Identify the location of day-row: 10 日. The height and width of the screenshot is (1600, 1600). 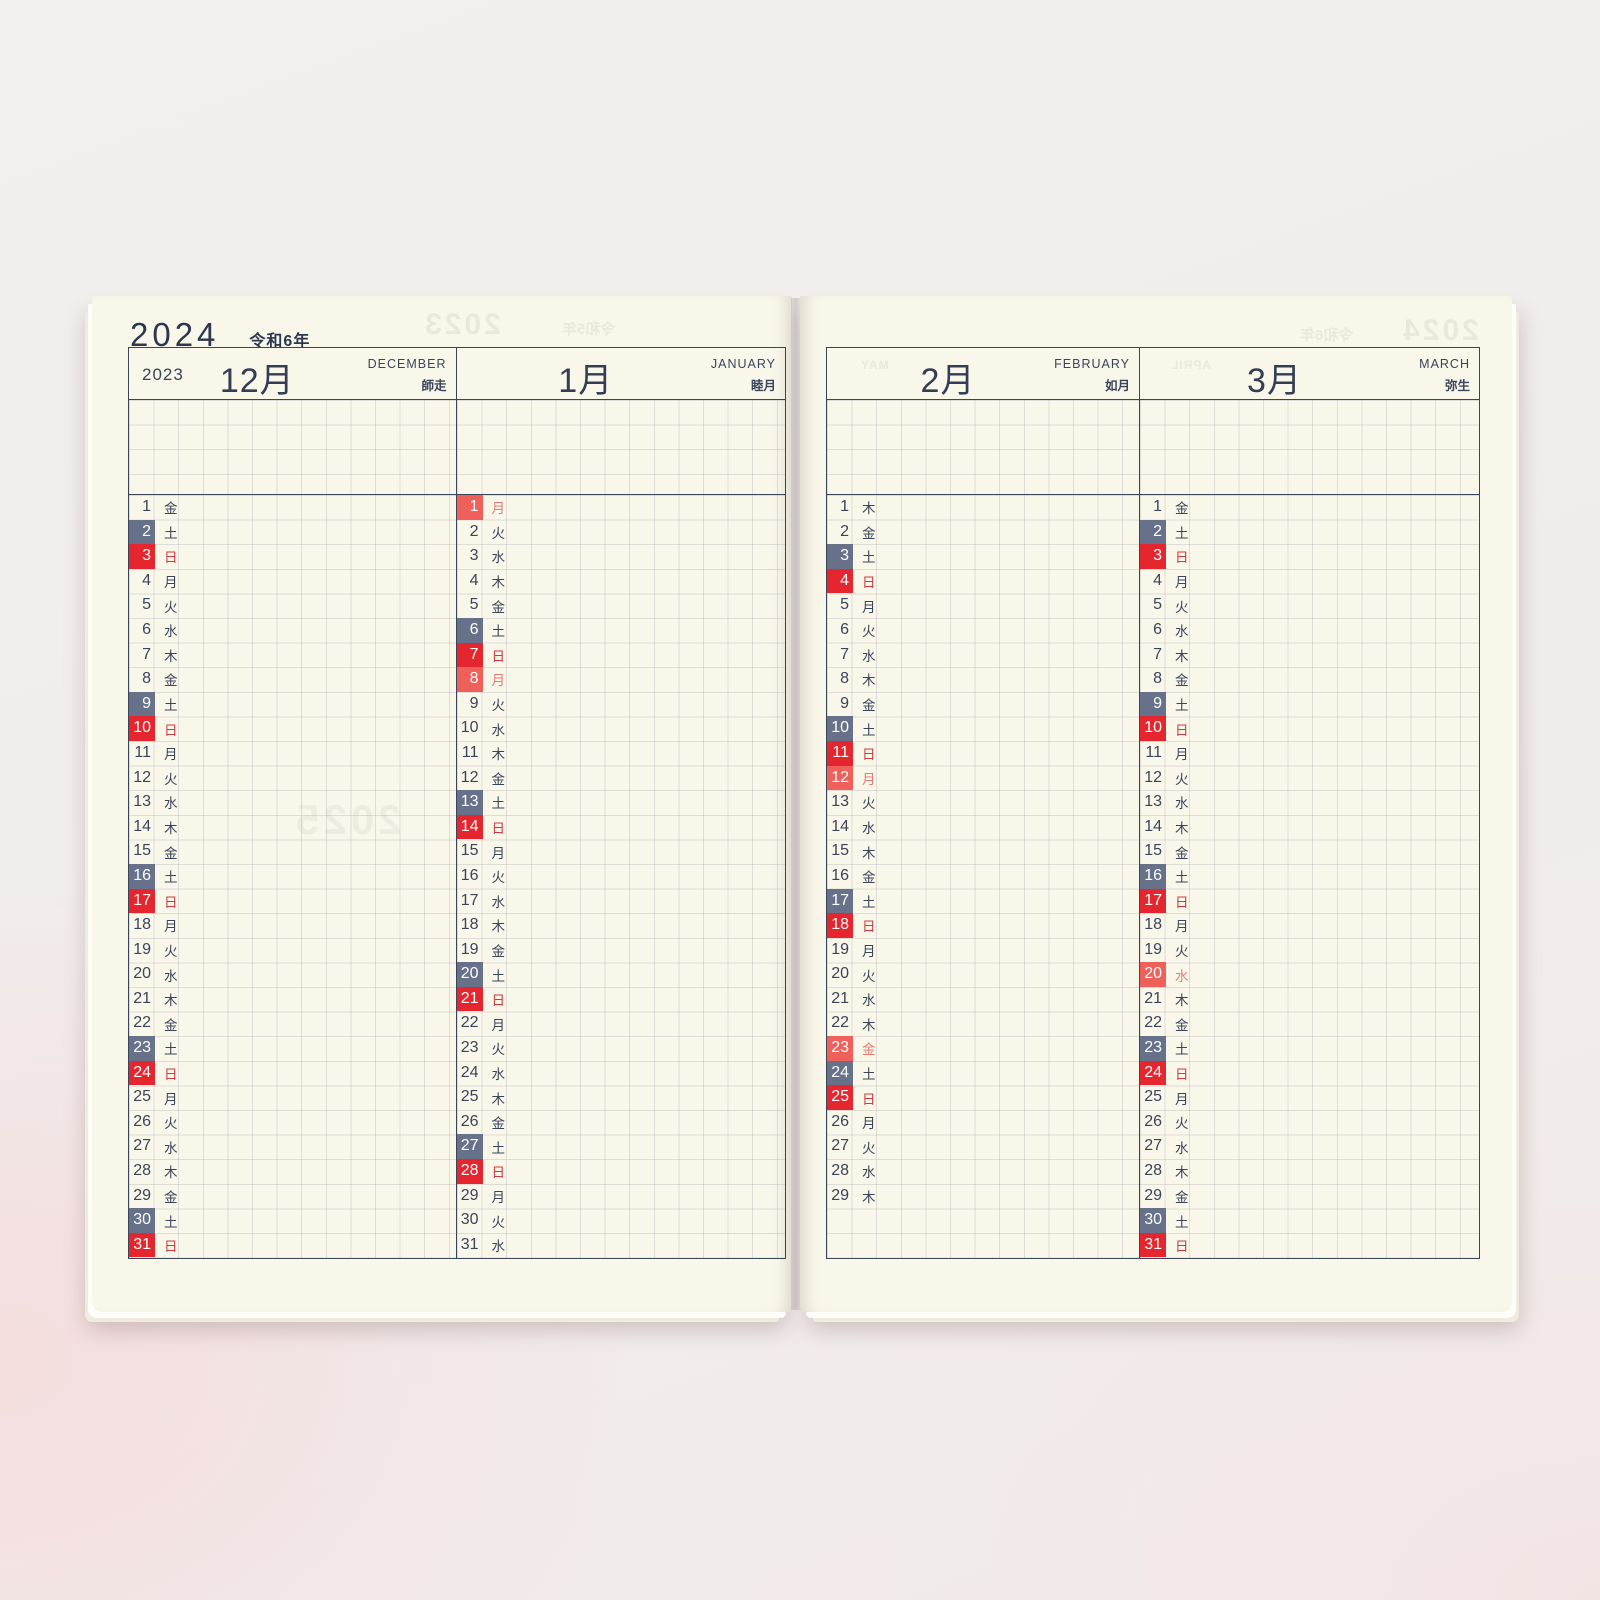
(1309, 728).